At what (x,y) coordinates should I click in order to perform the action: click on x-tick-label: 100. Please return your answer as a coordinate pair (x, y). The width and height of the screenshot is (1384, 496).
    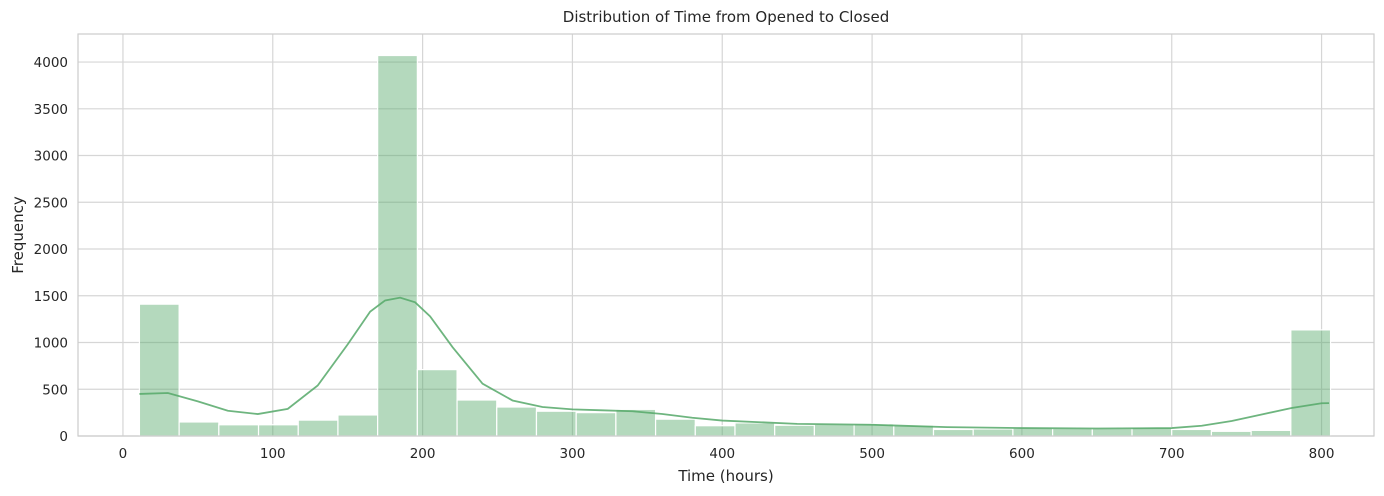
    Looking at the image, I should click on (273, 454).